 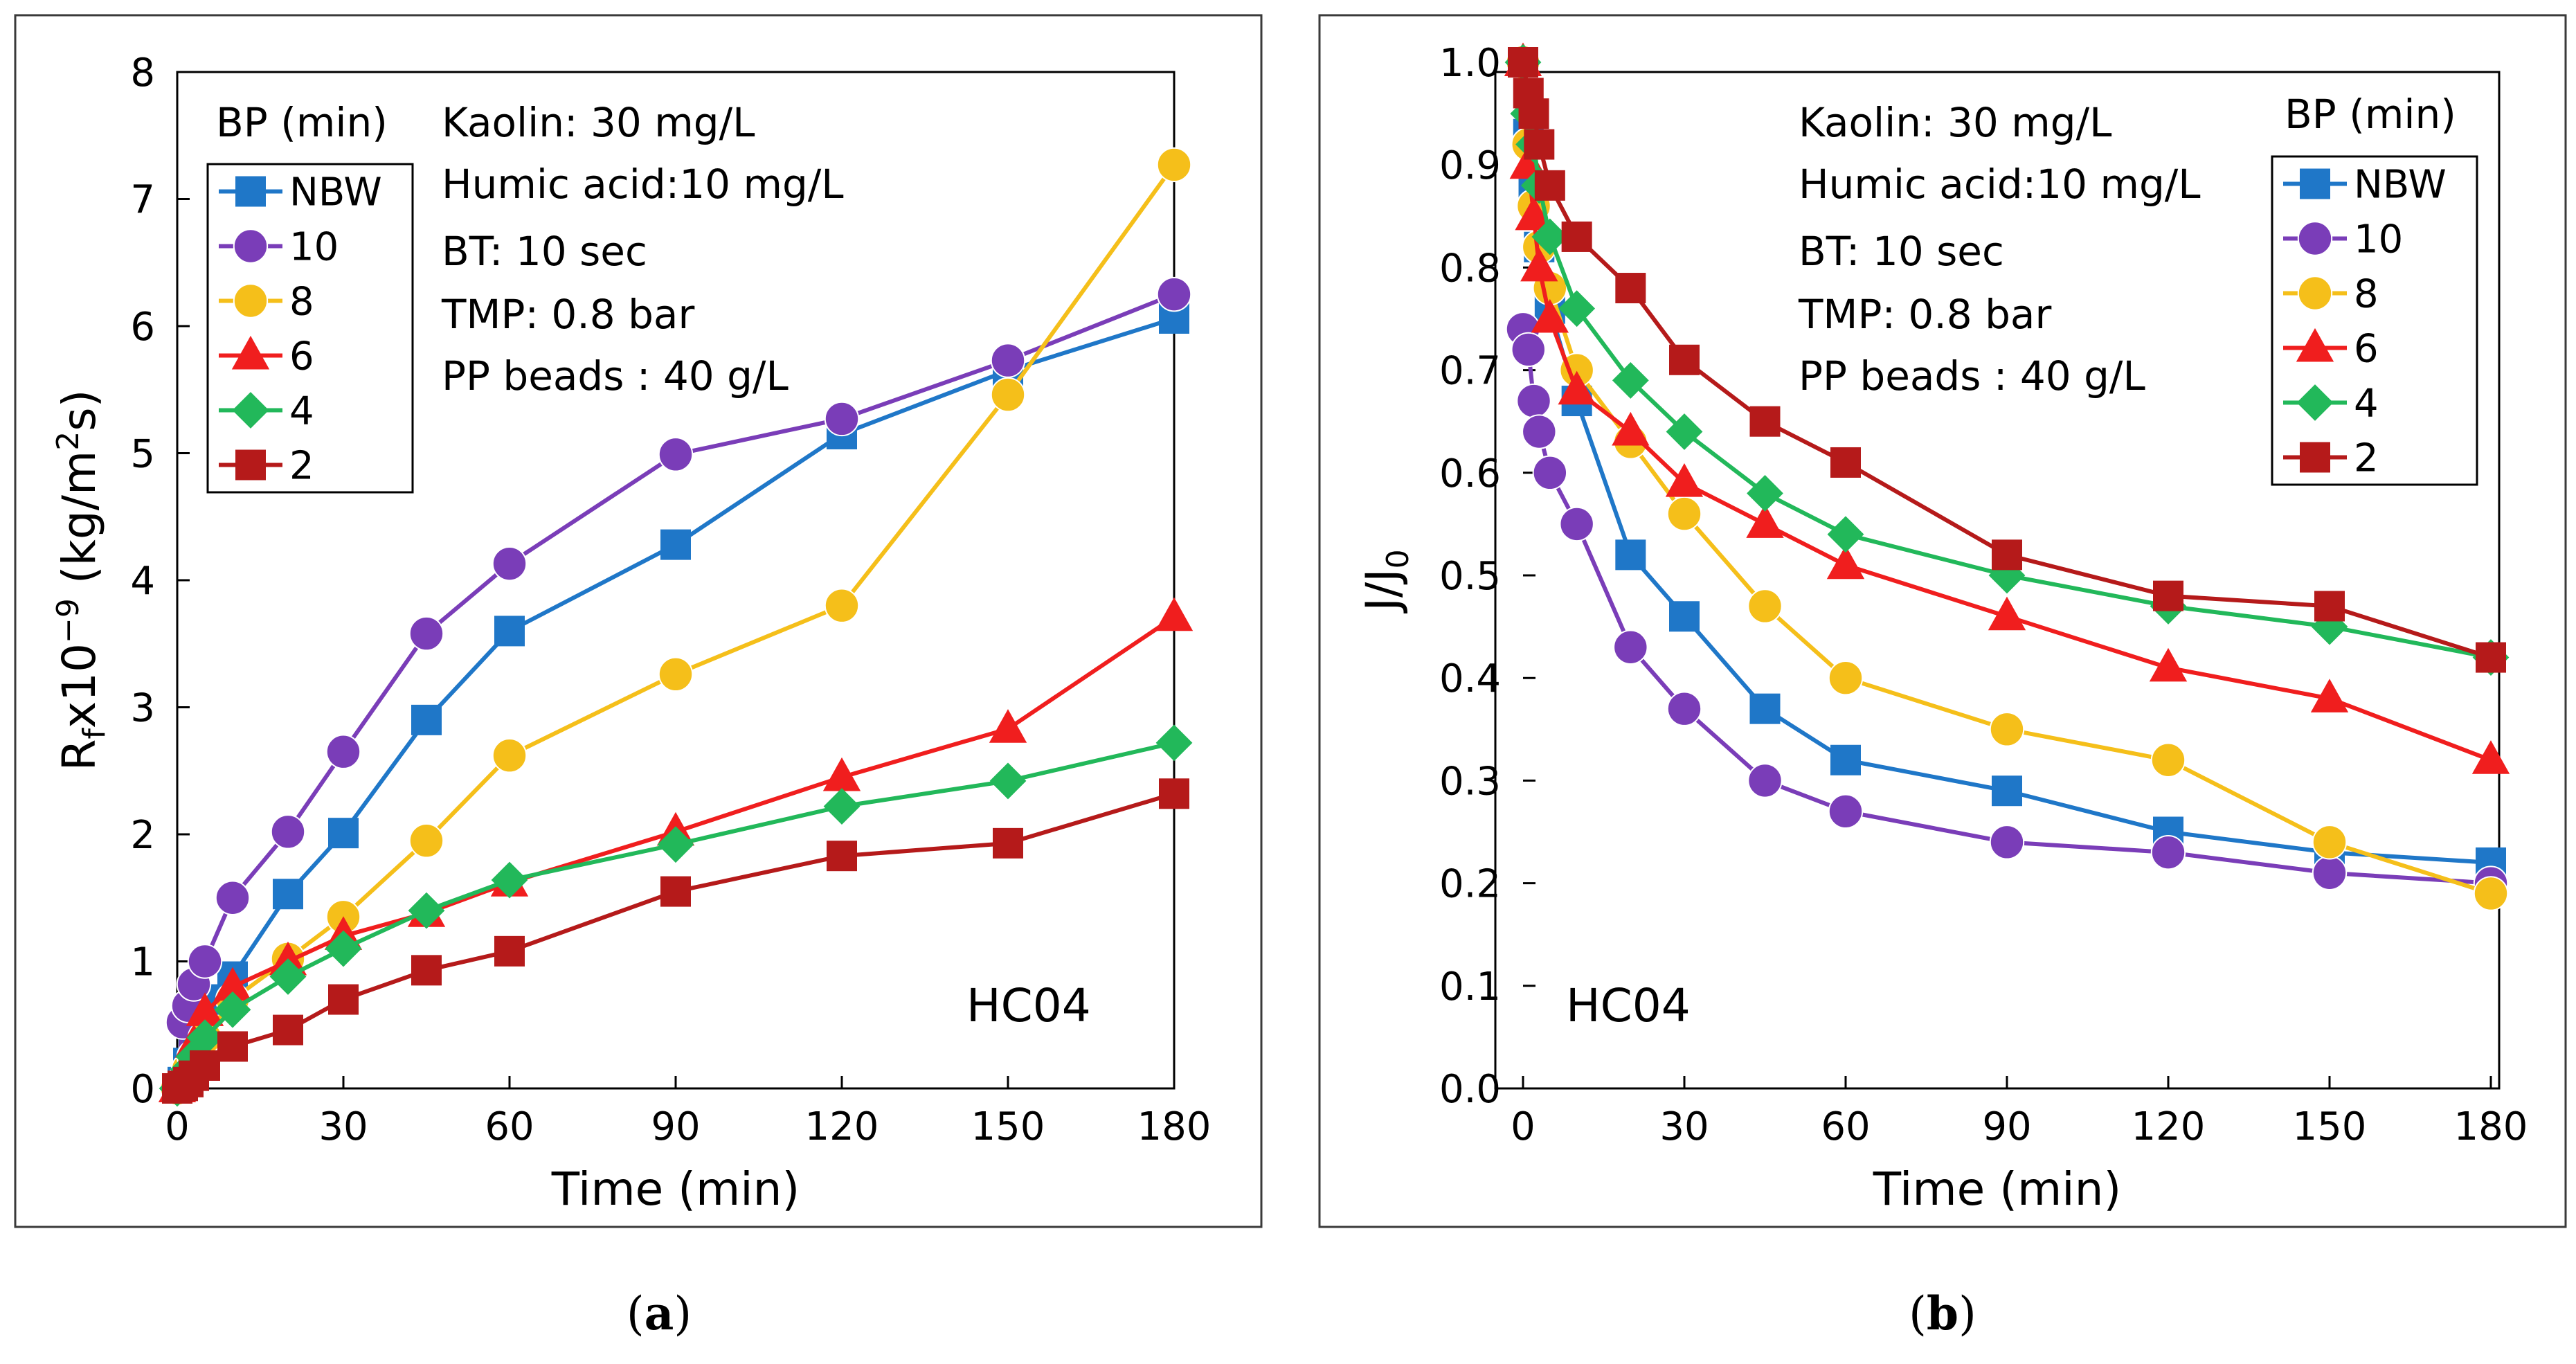 What do you see at coordinates (142, 835) in the screenshot?
I see `panel-a-y-tick-label: 2` at bounding box center [142, 835].